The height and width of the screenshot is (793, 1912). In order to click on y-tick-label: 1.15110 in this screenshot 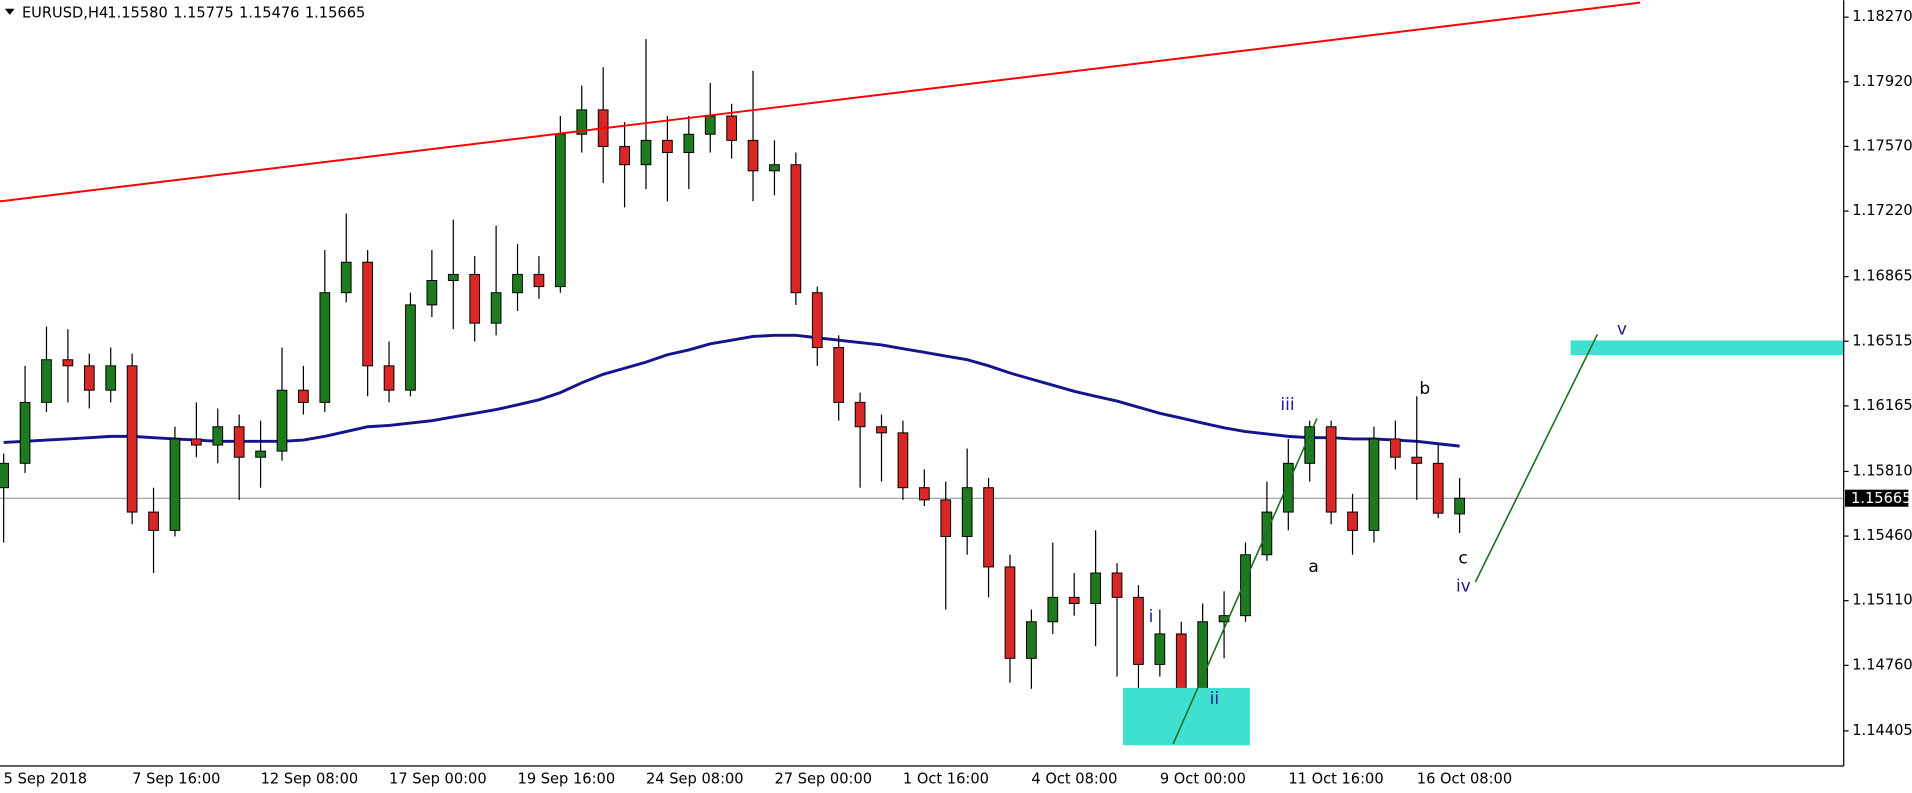, I will do `click(1882, 600)`.